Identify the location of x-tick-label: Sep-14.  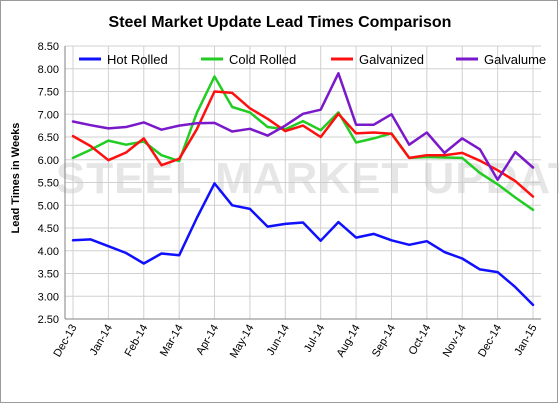
(384, 341).